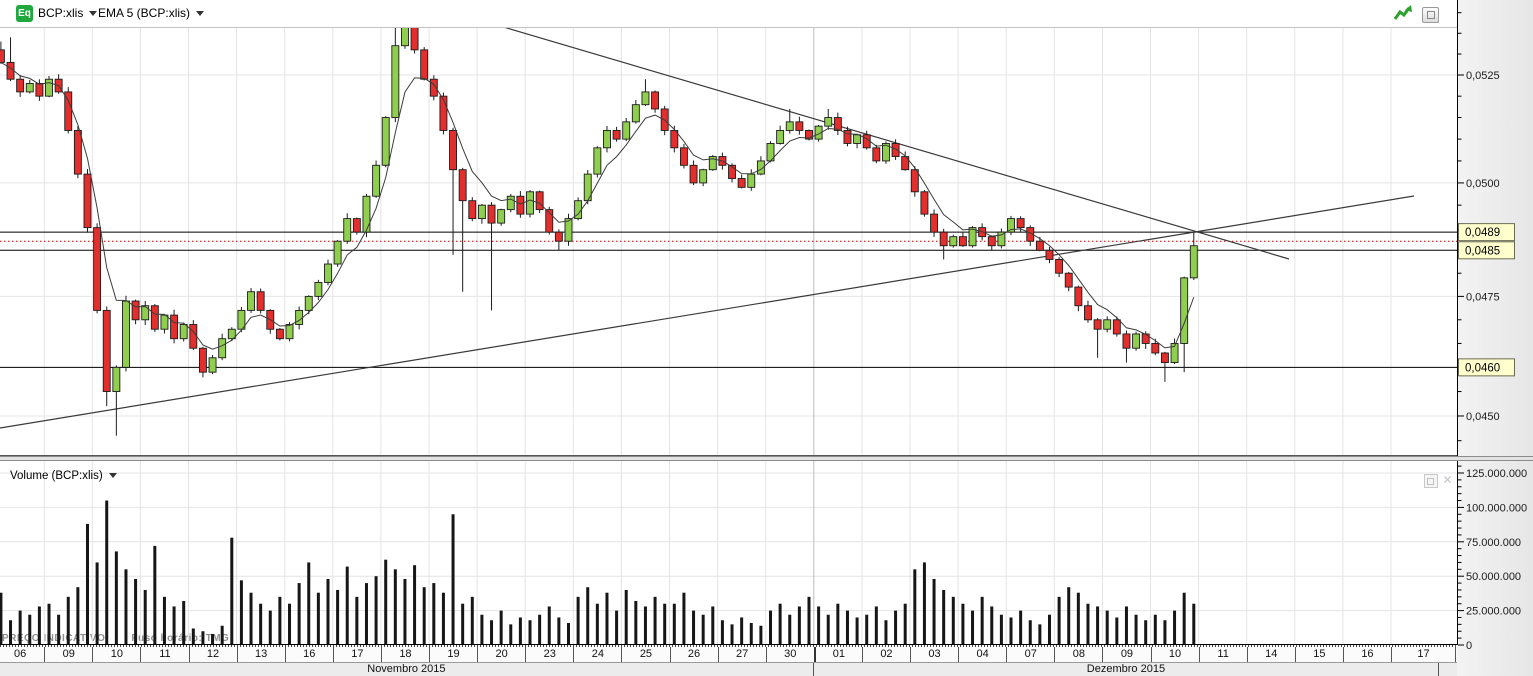 This screenshot has height=676, width=1533. What do you see at coordinates (1493, 612) in the screenshot?
I see `svg-text: 25.000.000` at bounding box center [1493, 612].